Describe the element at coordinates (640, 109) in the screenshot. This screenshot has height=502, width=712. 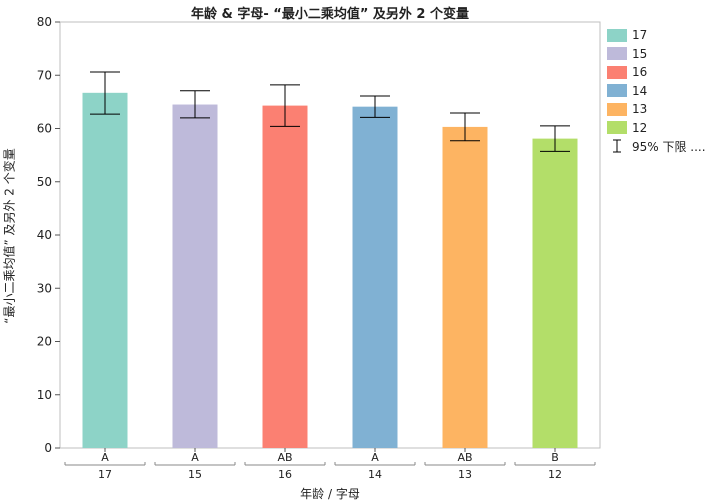
I see `legend-label: 13` at that location.